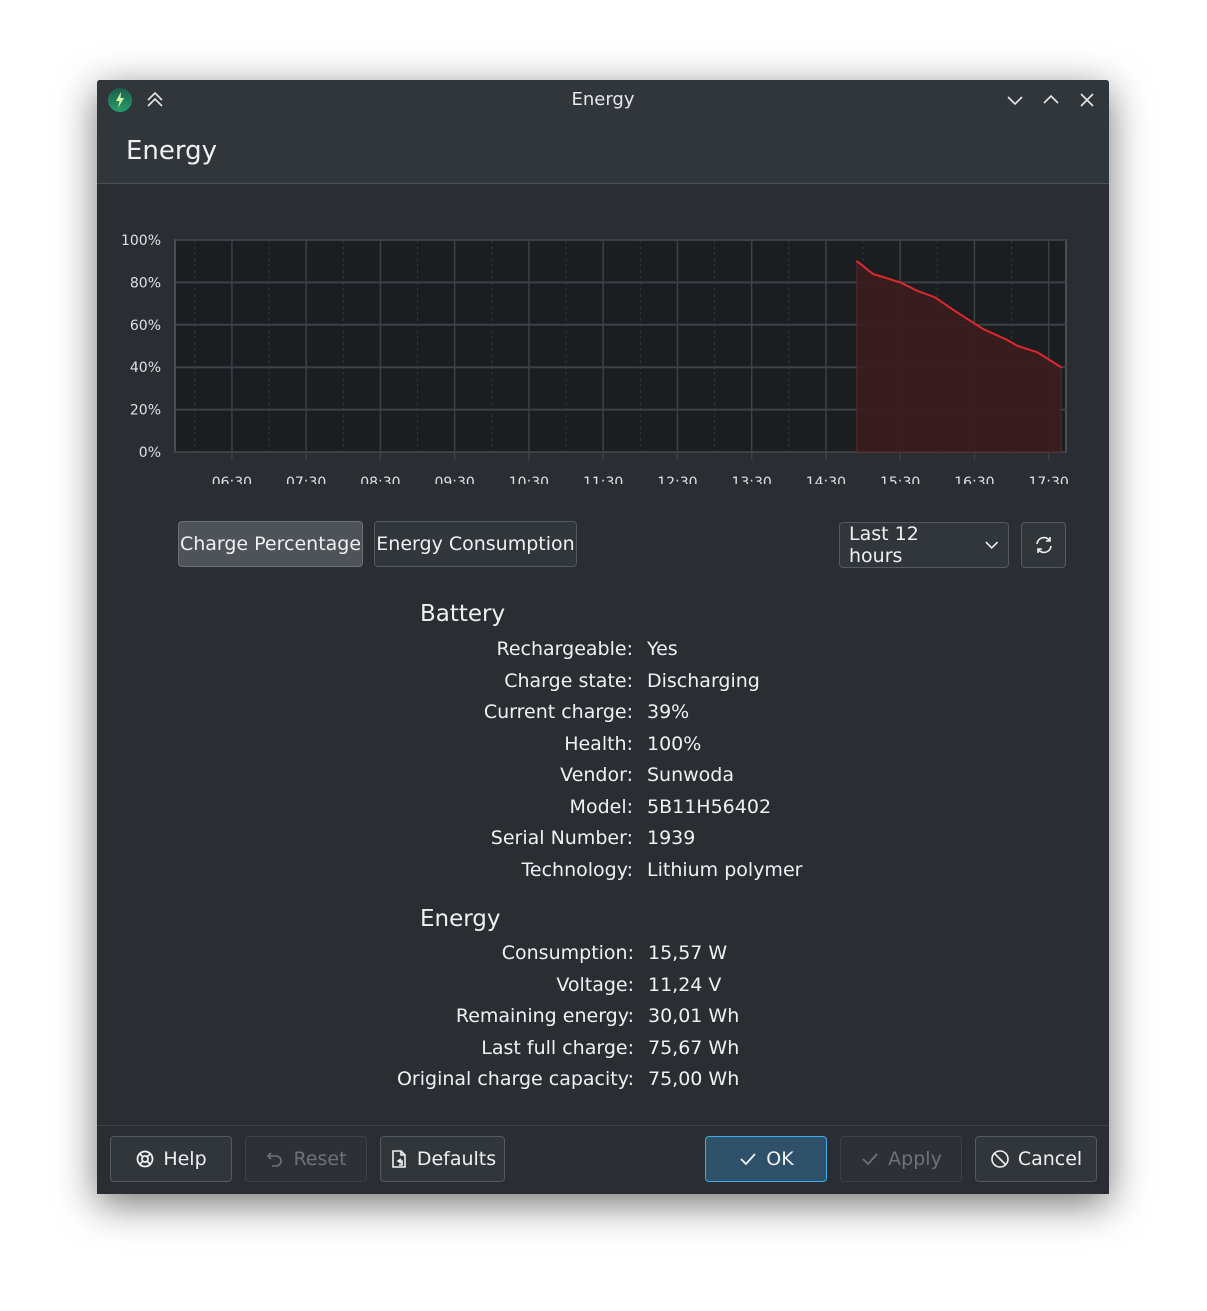 The image size is (1207, 1311). What do you see at coordinates (668, 712) in the screenshot?
I see `battery-value: 39%` at bounding box center [668, 712].